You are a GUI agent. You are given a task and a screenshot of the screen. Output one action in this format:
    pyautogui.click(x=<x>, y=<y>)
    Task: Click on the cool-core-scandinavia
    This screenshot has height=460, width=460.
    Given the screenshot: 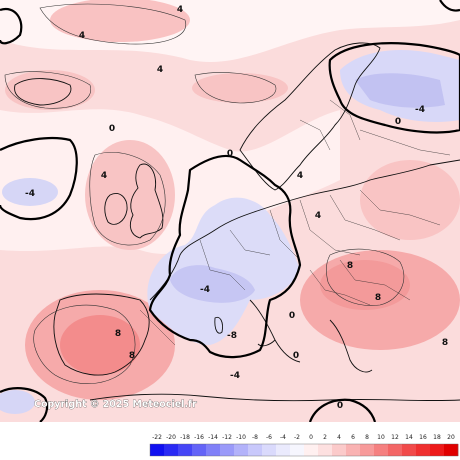 What is the action you would take?
    pyautogui.click(x=400, y=90)
    